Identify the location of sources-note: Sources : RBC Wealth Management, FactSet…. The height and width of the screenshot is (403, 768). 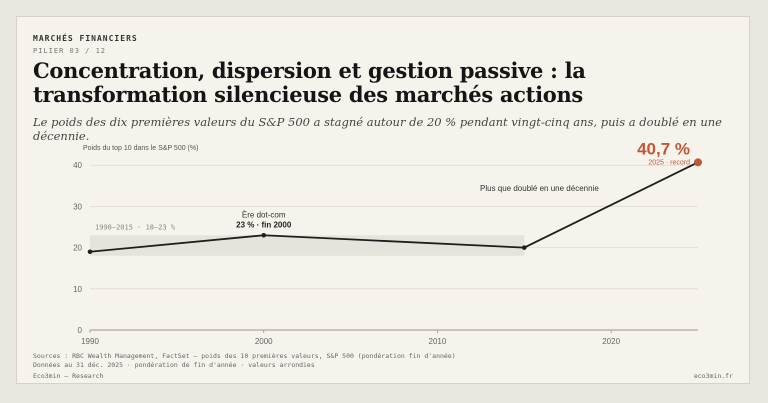
(244, 356).